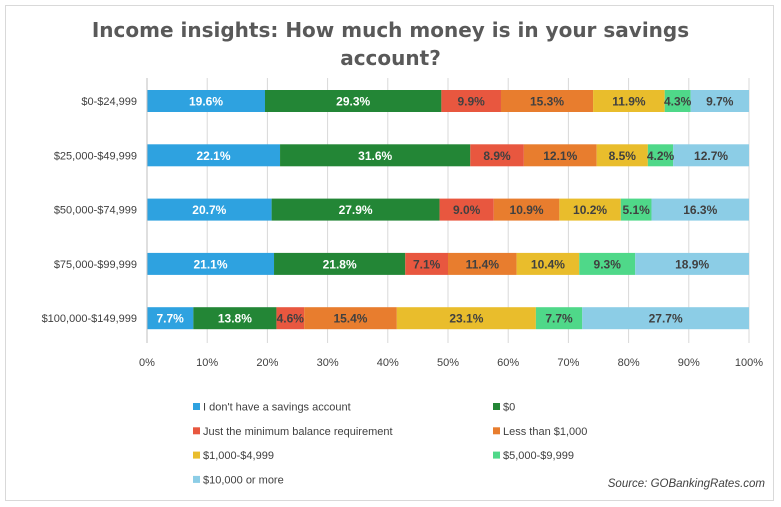  I want to click on x-tick-label: 70%, so click(568, 363).